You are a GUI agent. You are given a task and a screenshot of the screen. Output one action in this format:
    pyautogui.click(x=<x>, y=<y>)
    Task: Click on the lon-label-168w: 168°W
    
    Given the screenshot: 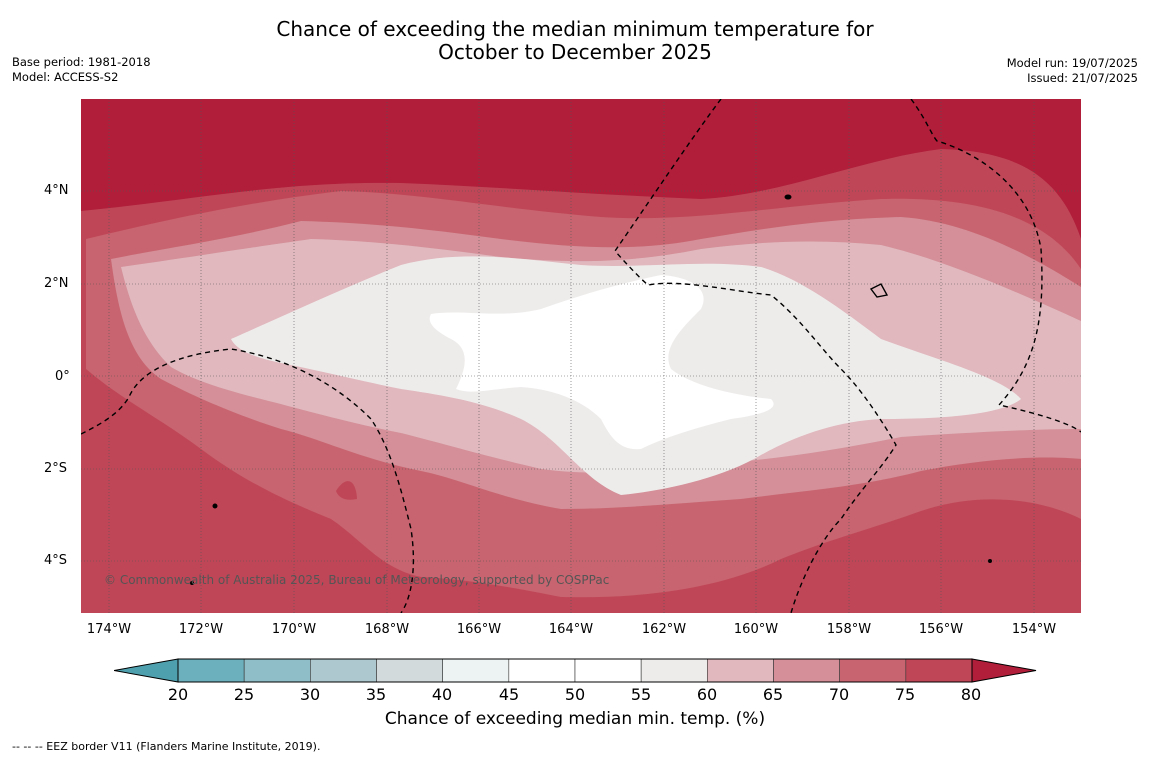 What is the action you would take?
    pyautogui.click(x=387, y=629)
    